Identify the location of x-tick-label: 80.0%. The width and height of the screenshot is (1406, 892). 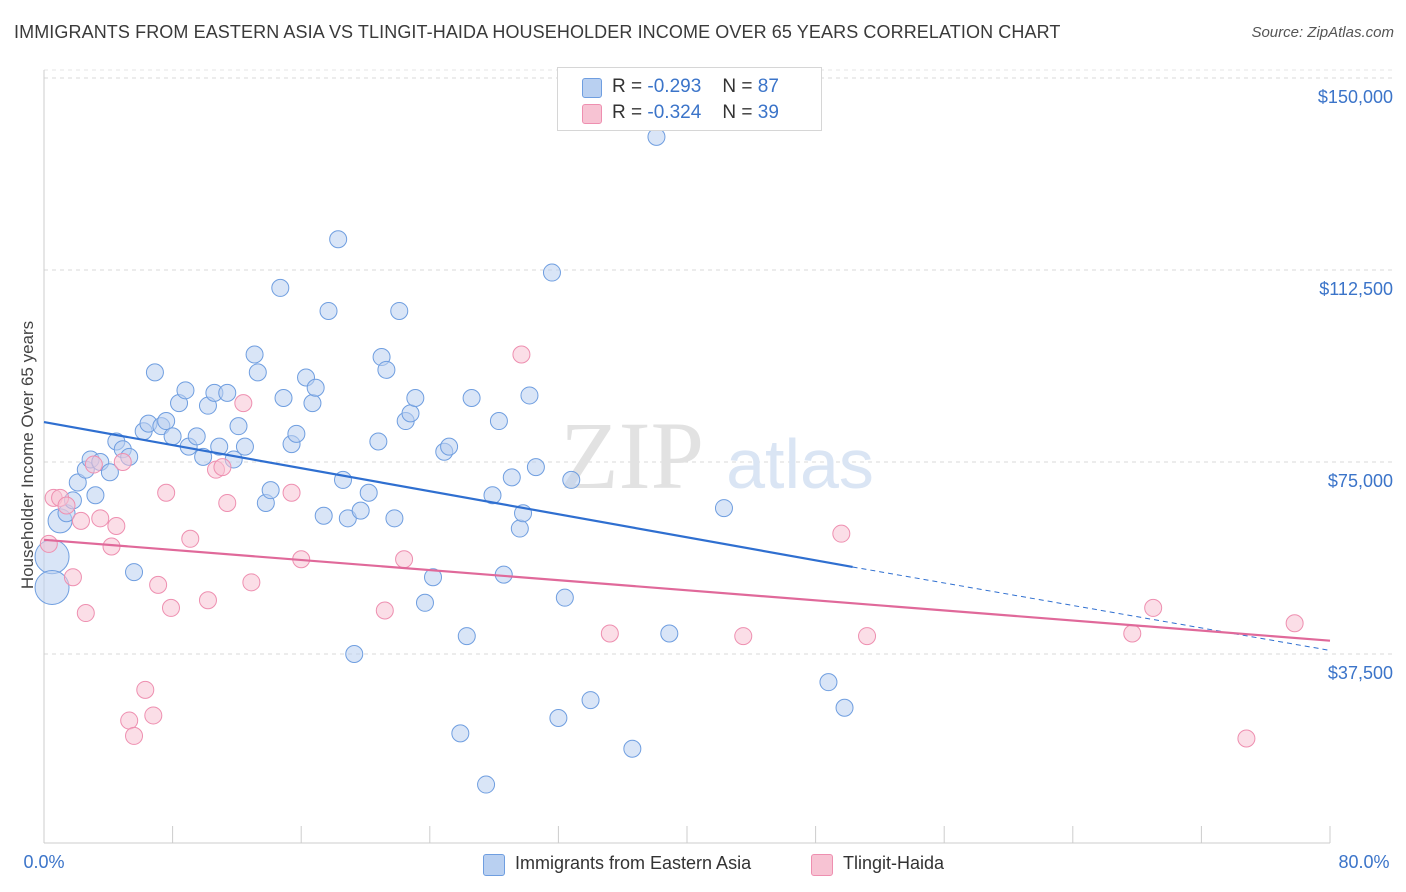
(1363, 862).